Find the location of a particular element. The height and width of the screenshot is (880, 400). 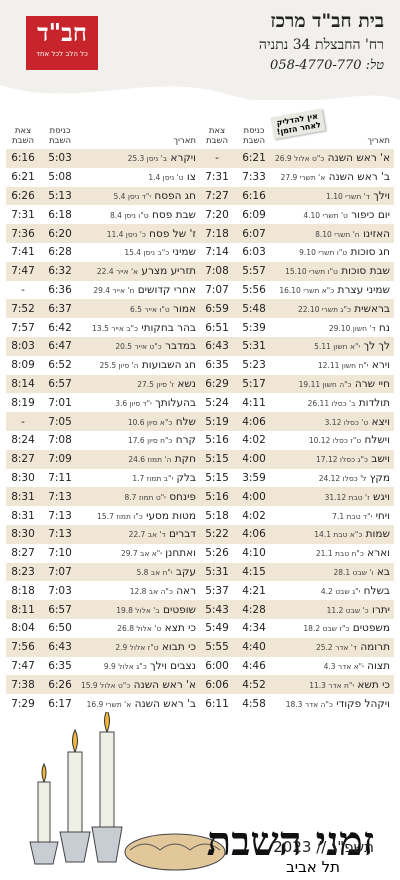

candle-lighting: 6:16 is located at coordinates (254, 195).